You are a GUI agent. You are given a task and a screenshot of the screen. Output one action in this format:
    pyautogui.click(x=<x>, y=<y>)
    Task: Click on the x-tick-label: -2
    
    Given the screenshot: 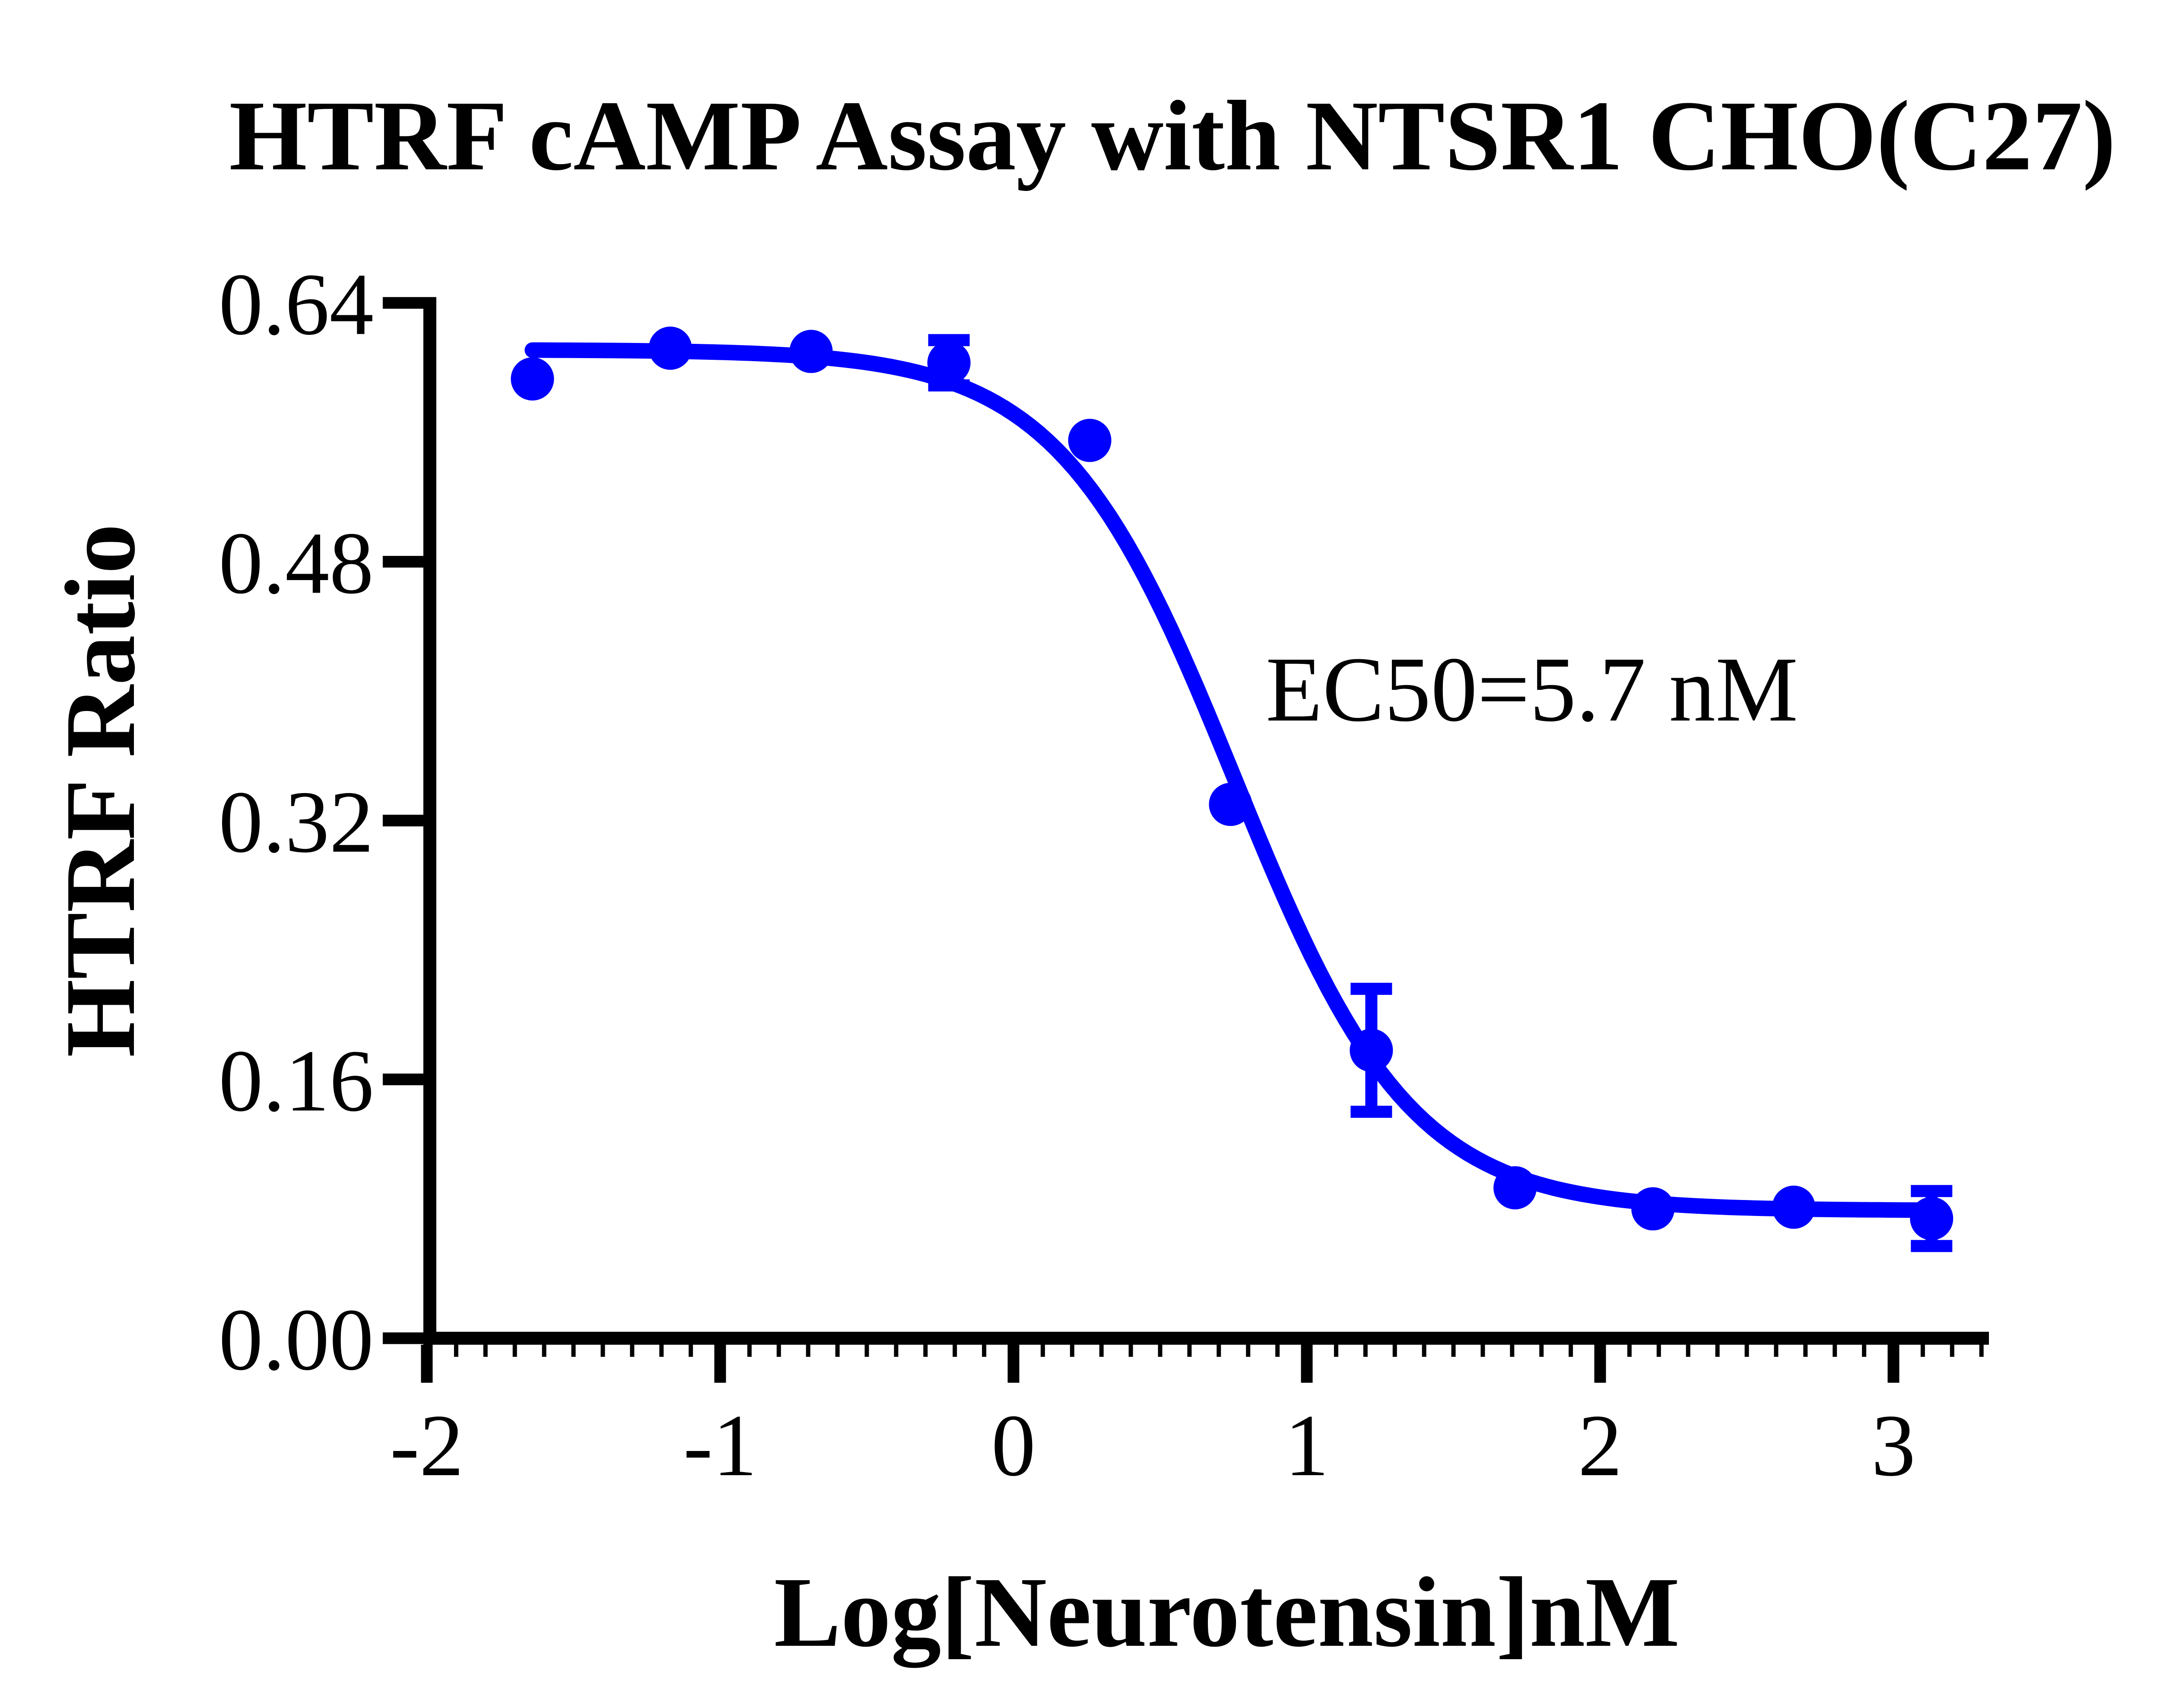 What is the action you would take?
    pyautogui.click(x=427, y=1446)
    